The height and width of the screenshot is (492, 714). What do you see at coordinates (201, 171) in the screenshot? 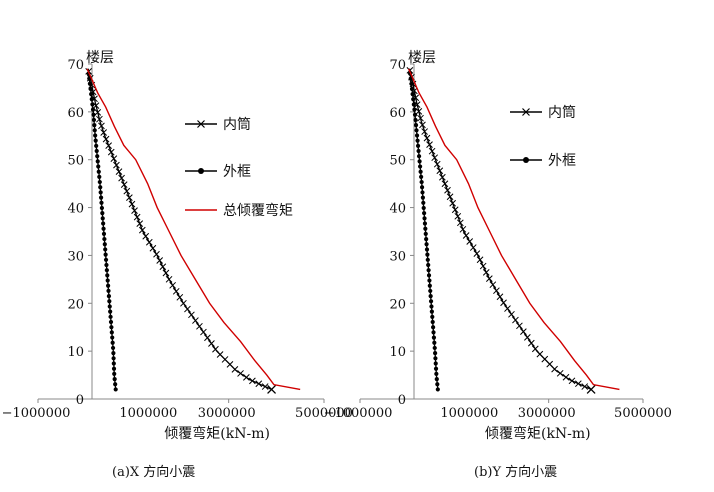
I see `legend-marker-dot` at bounding box center [201, 171].